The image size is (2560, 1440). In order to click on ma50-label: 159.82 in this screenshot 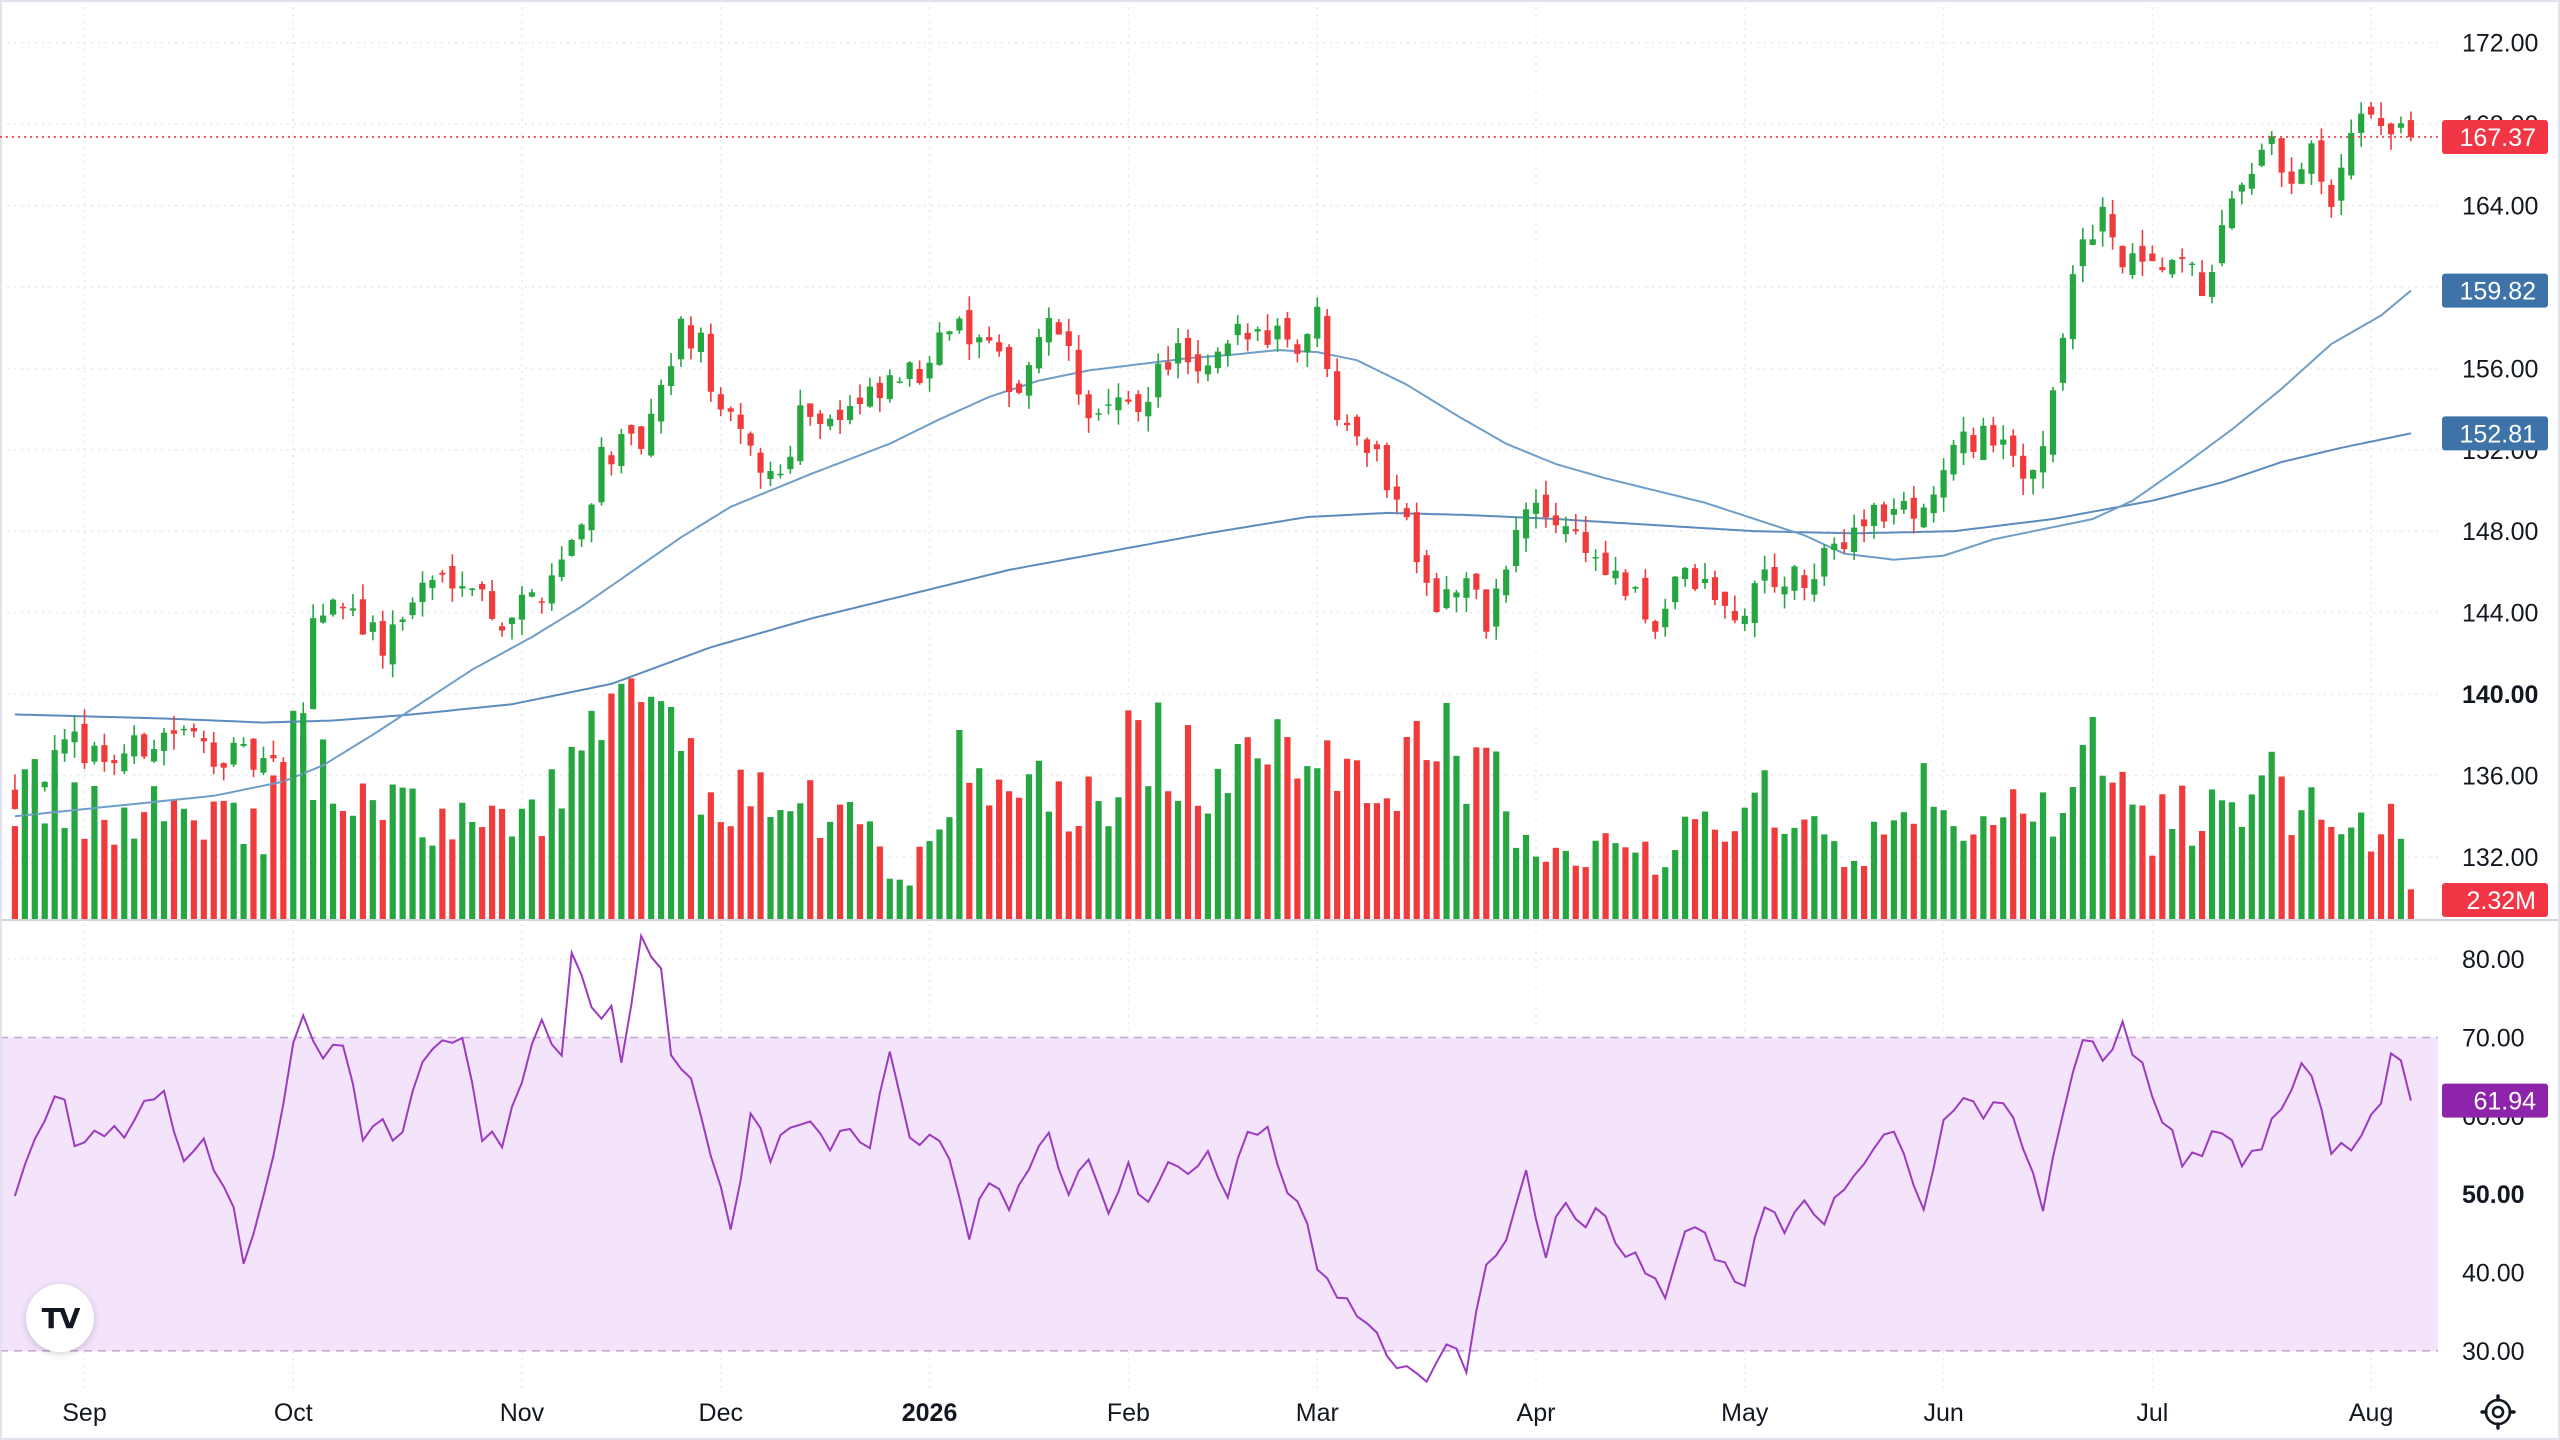, I will do `click(2498, 292)`.